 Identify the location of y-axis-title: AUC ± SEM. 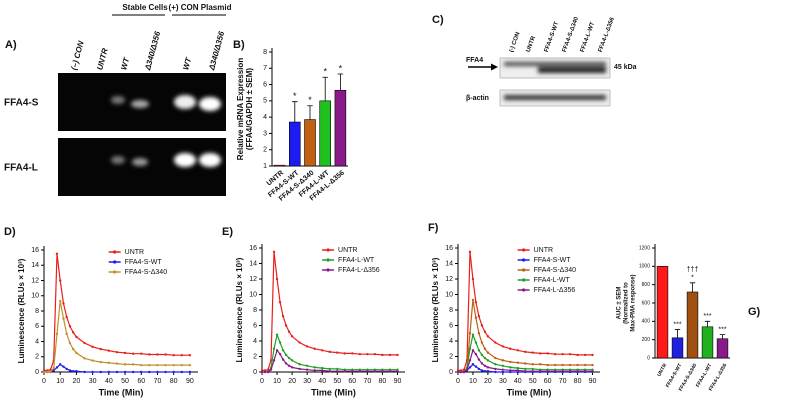
(620, 303).